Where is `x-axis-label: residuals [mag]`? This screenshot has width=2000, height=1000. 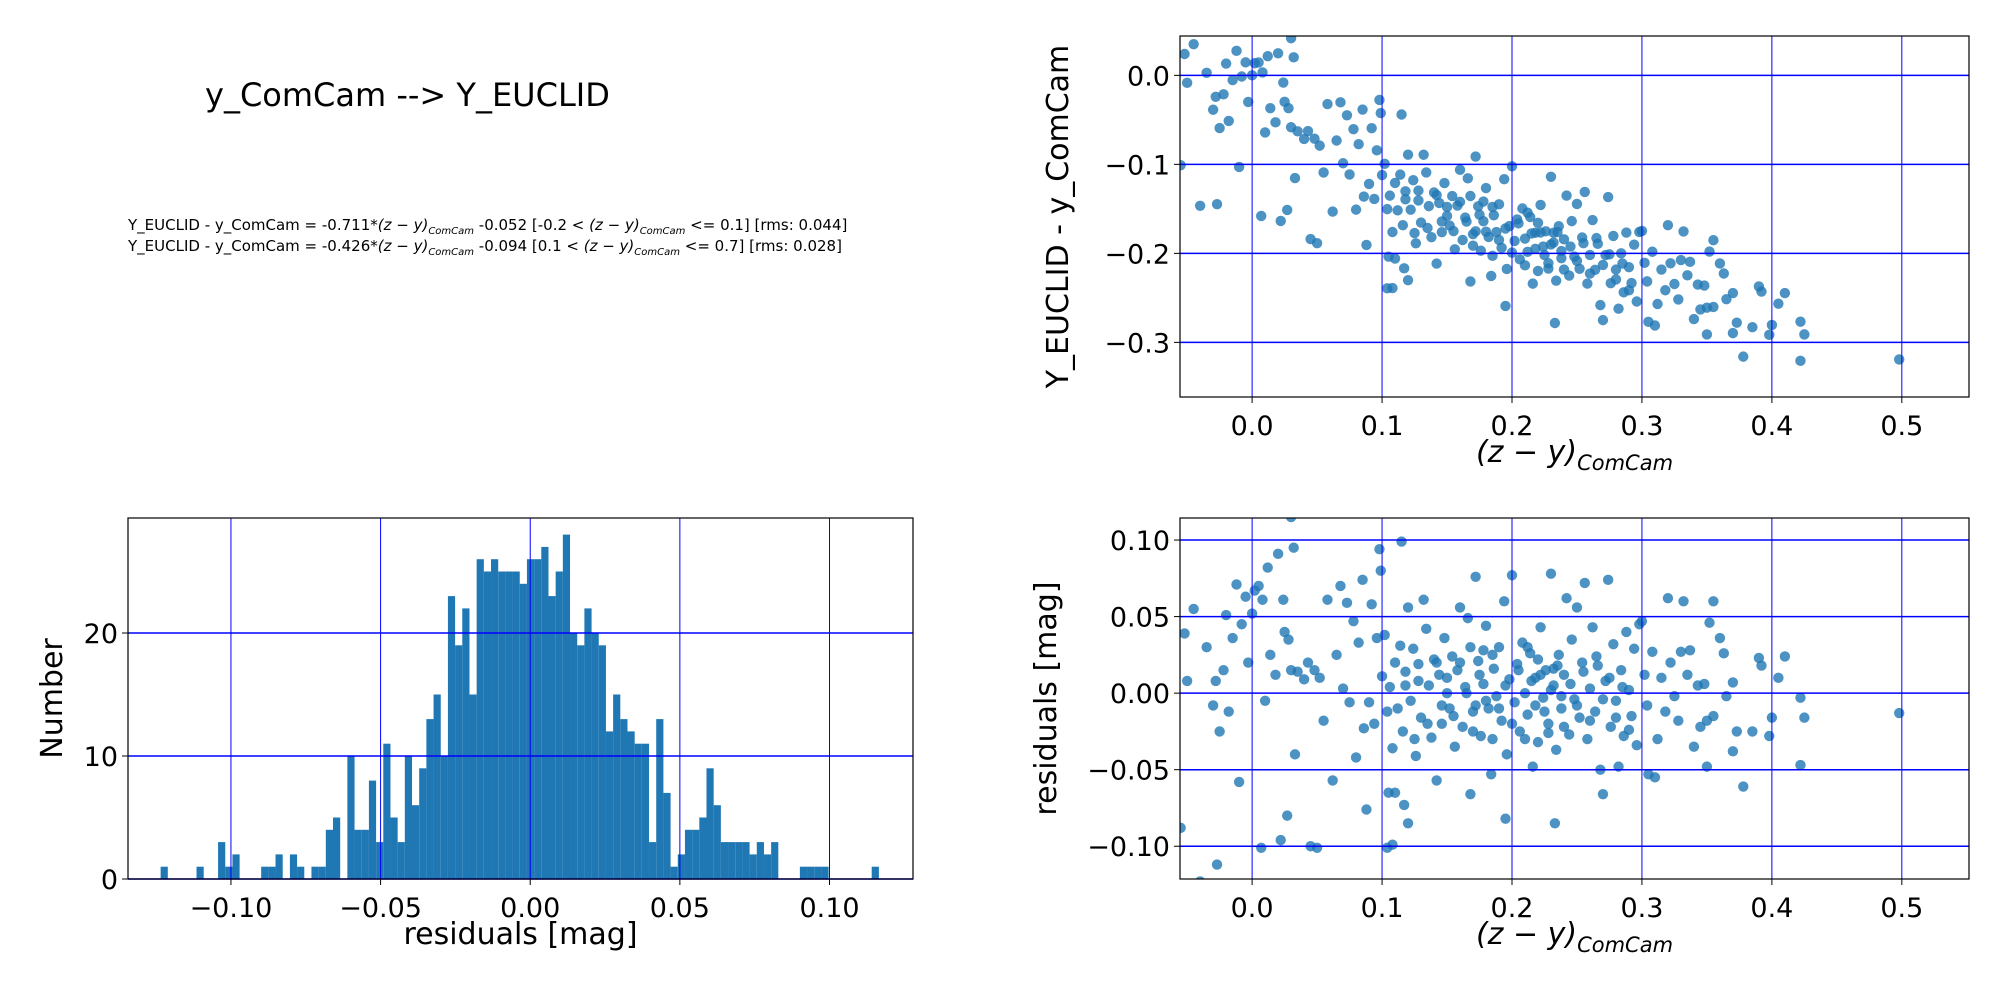
x-axis-label: residuals [mag] is located at coordinates (520, 934).